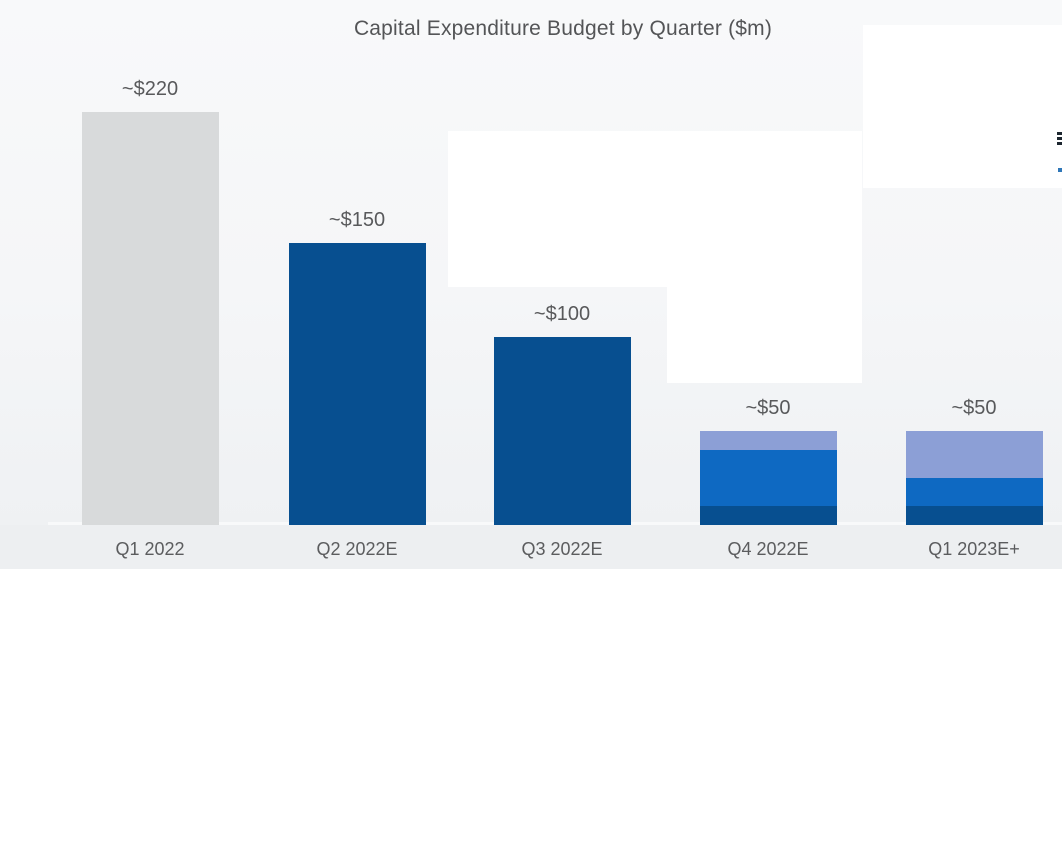 The width and height of the screenshot is (1062, 842). I want to click on value-label-q1-2022: ~$220, so click(150, 89).